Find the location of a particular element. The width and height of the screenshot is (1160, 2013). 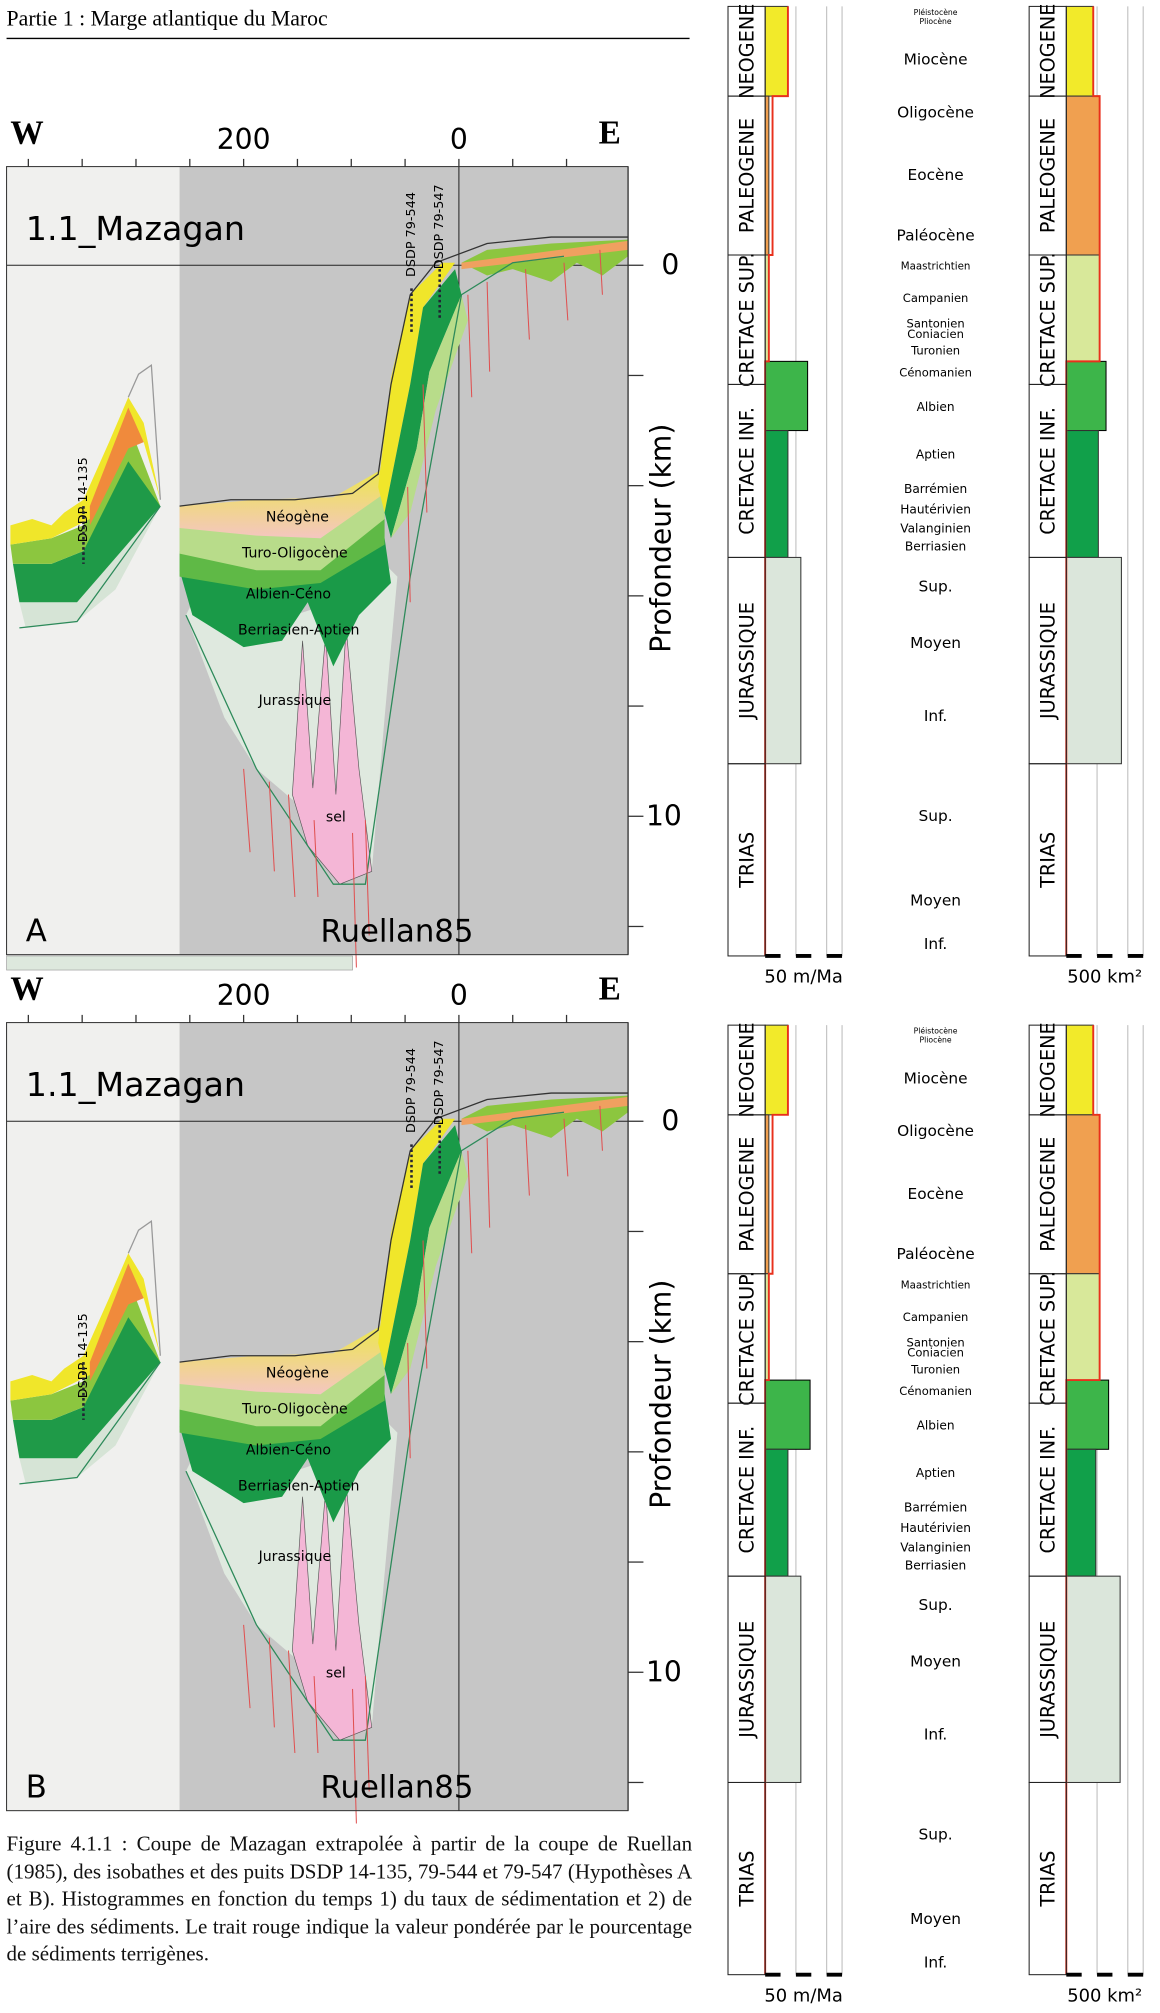

page-header: Partie 1 : Marge atlantique du Maroc is located at coordinates (167, 19).